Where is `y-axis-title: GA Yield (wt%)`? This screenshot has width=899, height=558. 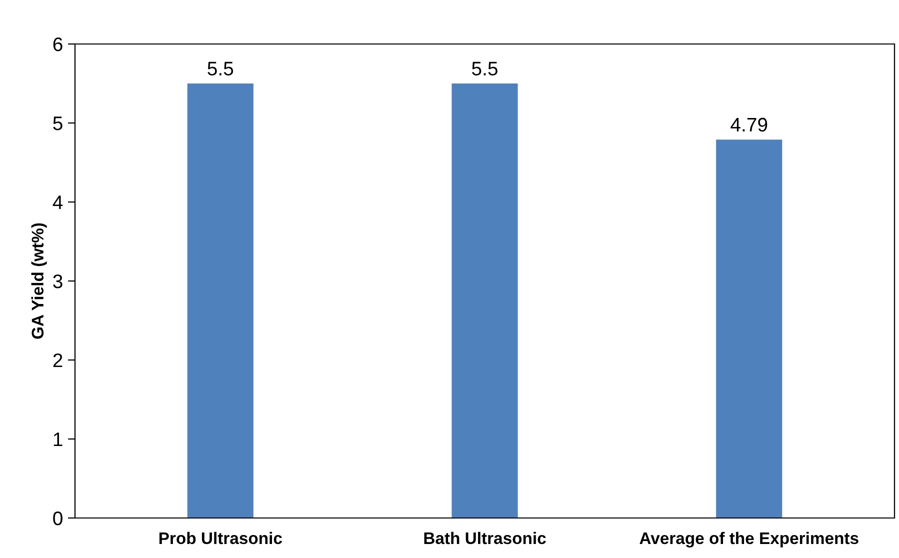 y-axis-title: GA Yield (wt%) is located at coordinates (39, 281).